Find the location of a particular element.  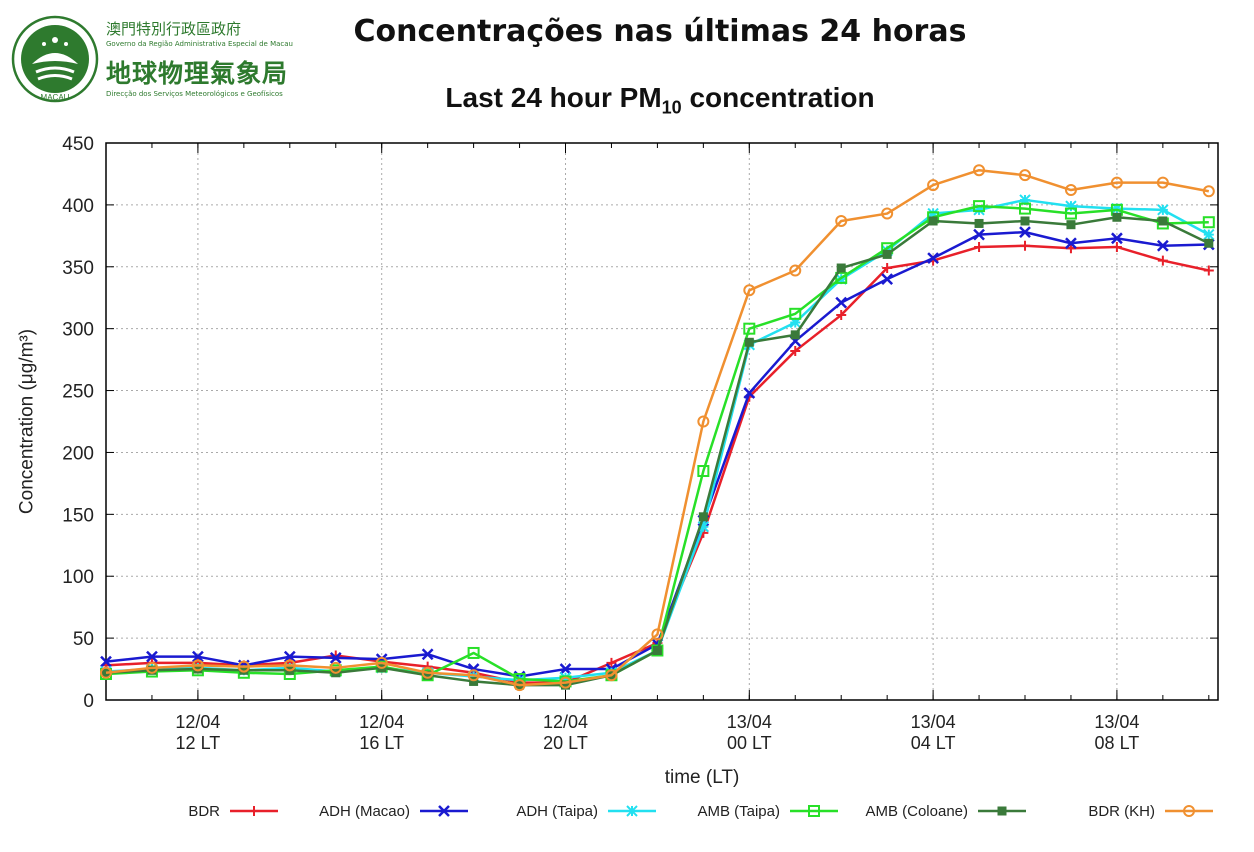

legend-item: ADH (Taipa) is located at coordinates (586, 811).